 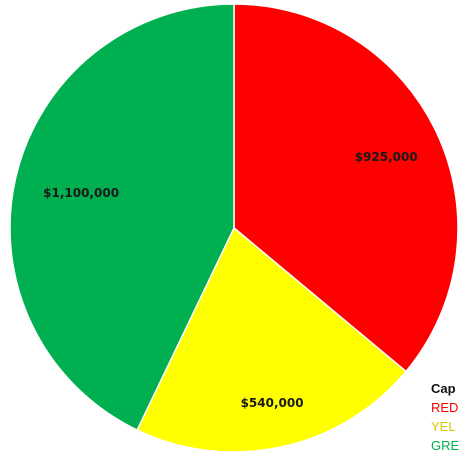 I want to click on slice-label-yellow: $540,000, so click(x=272, y=403).